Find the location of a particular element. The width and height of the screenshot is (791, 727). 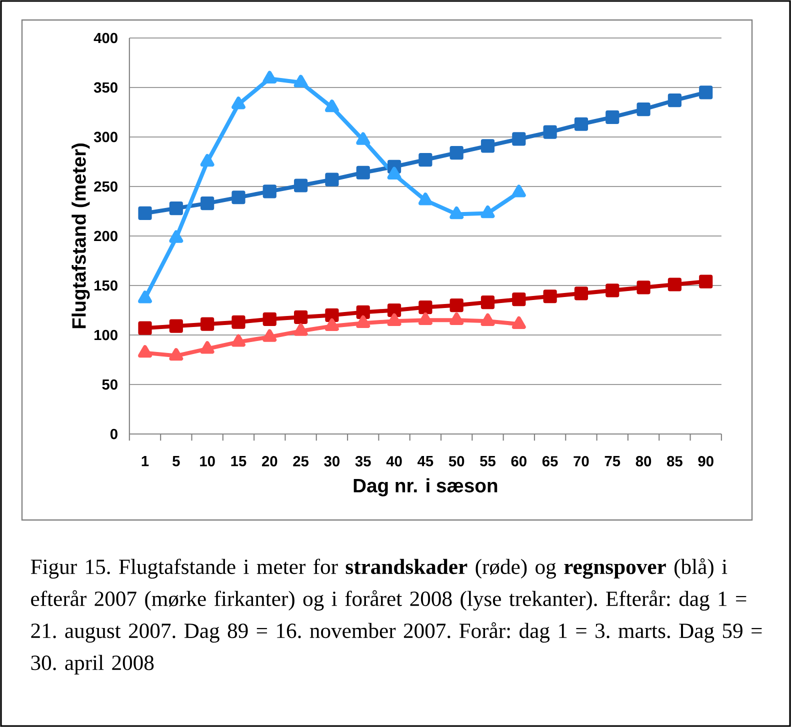

x-tick-label: 40 is located at coordinates (394, 461).